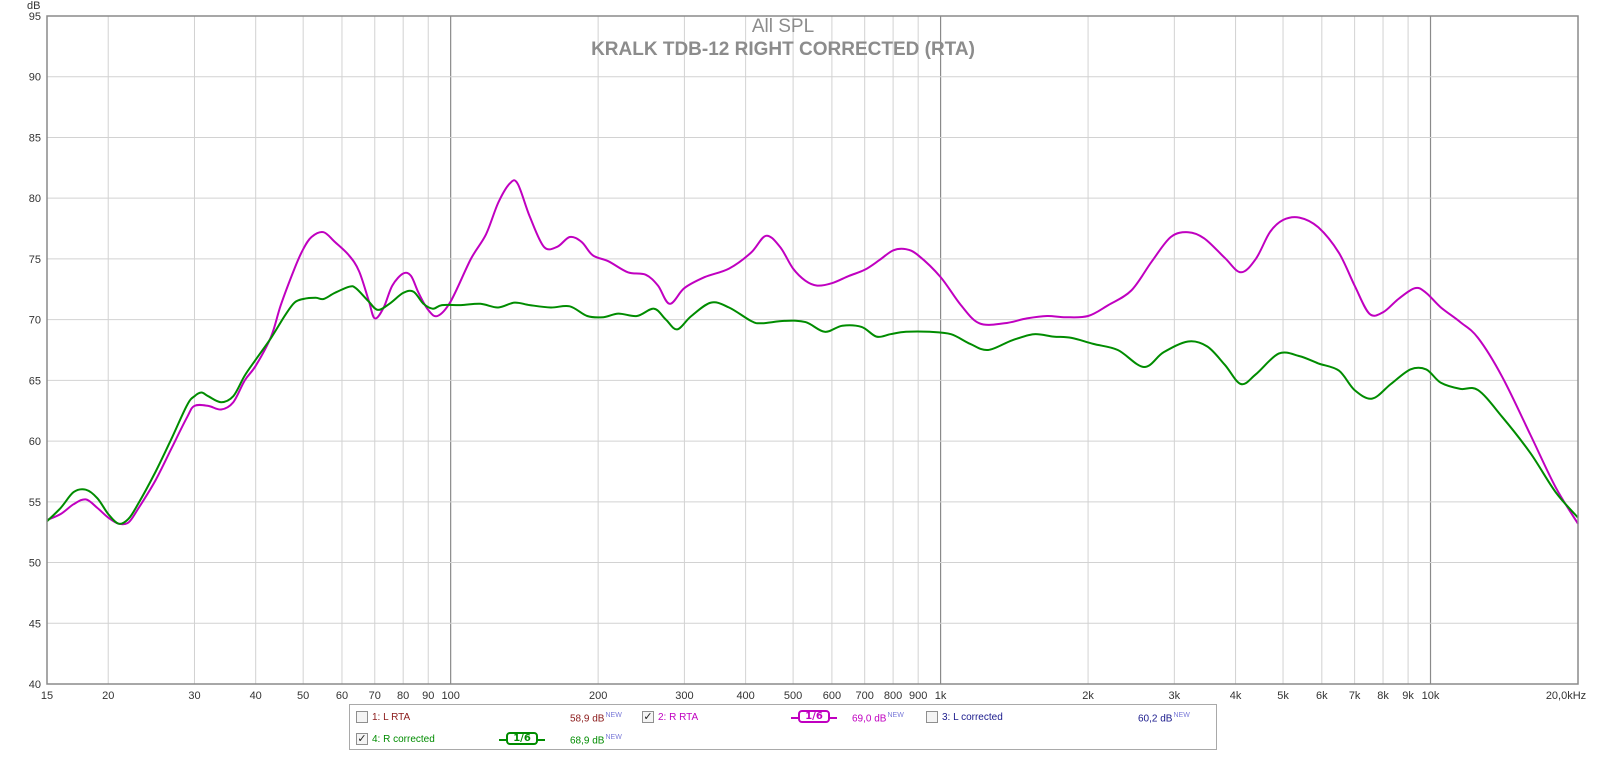 The width and height of the screenshot is (1600, 769). Describe the element at coordinates (375, 696) in the screenshot. I see `x-tick-label: 70` at that location.